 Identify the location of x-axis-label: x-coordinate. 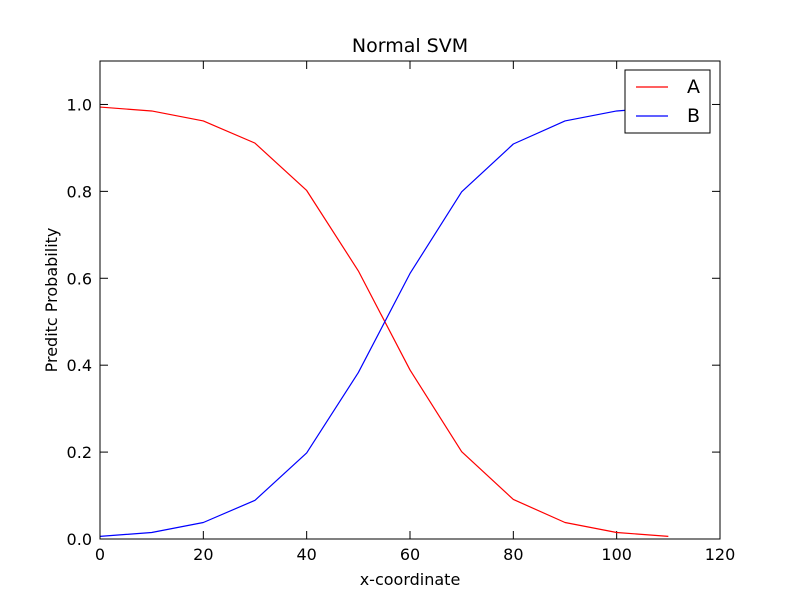
(410, 579).